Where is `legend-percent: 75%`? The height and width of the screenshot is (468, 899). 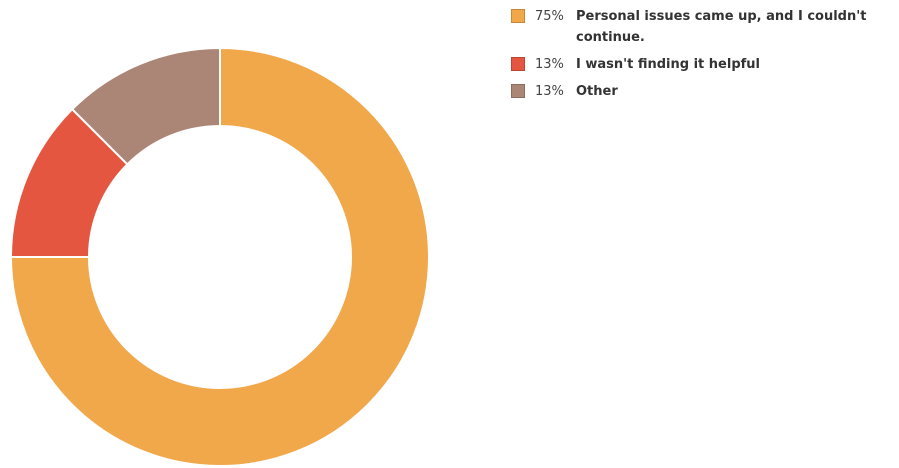
legend-percent: 75% is located at coordinates (549, 16).